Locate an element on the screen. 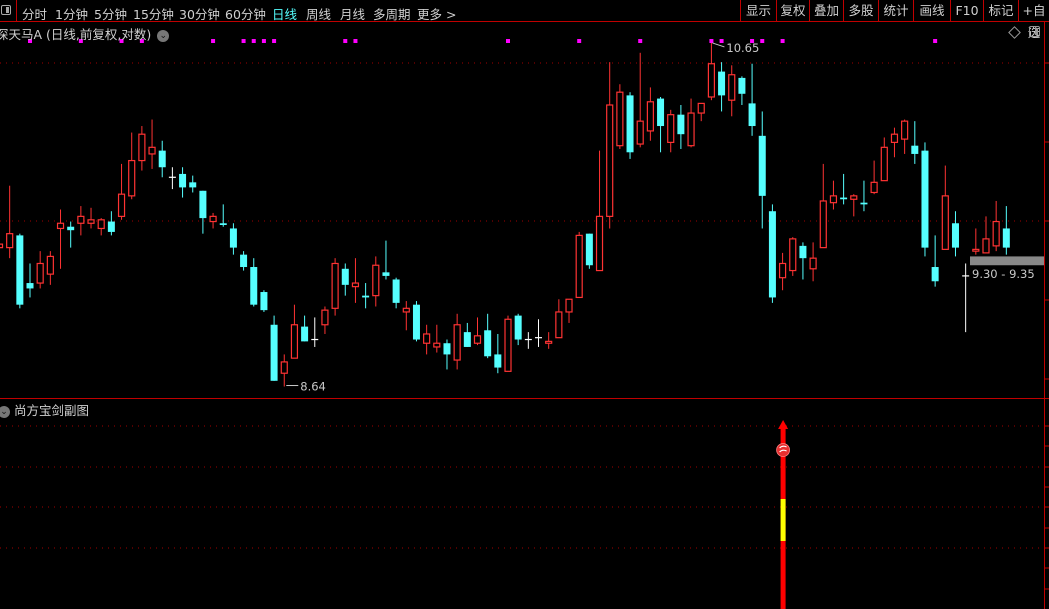 This screenshot has height=609, width=1049. period-tab-5min: 5分钟 is located at coordinates (110, 14).